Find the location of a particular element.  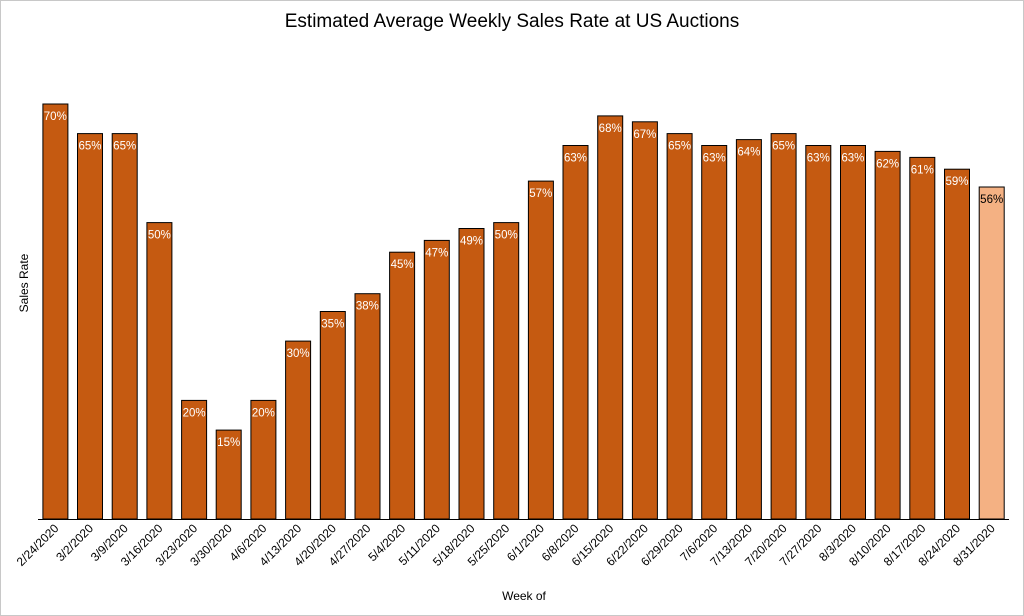

bar-3/16/2020 is located at coordinates (159, 371).